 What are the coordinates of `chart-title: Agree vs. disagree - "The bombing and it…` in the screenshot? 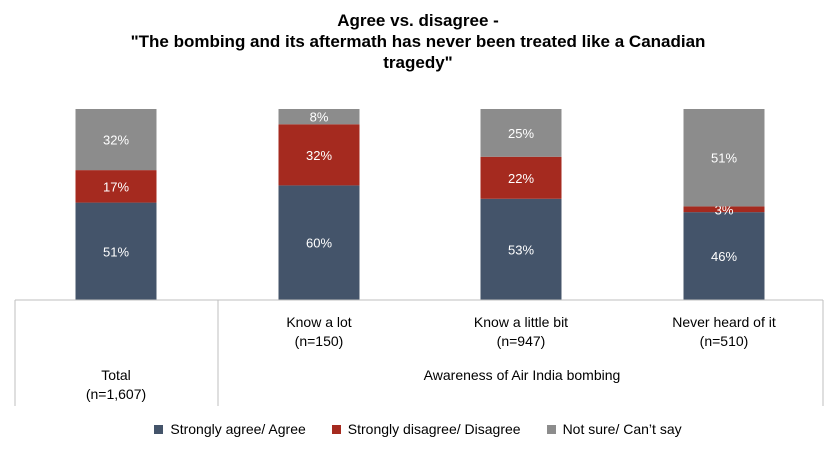 It's located at (418, 41).